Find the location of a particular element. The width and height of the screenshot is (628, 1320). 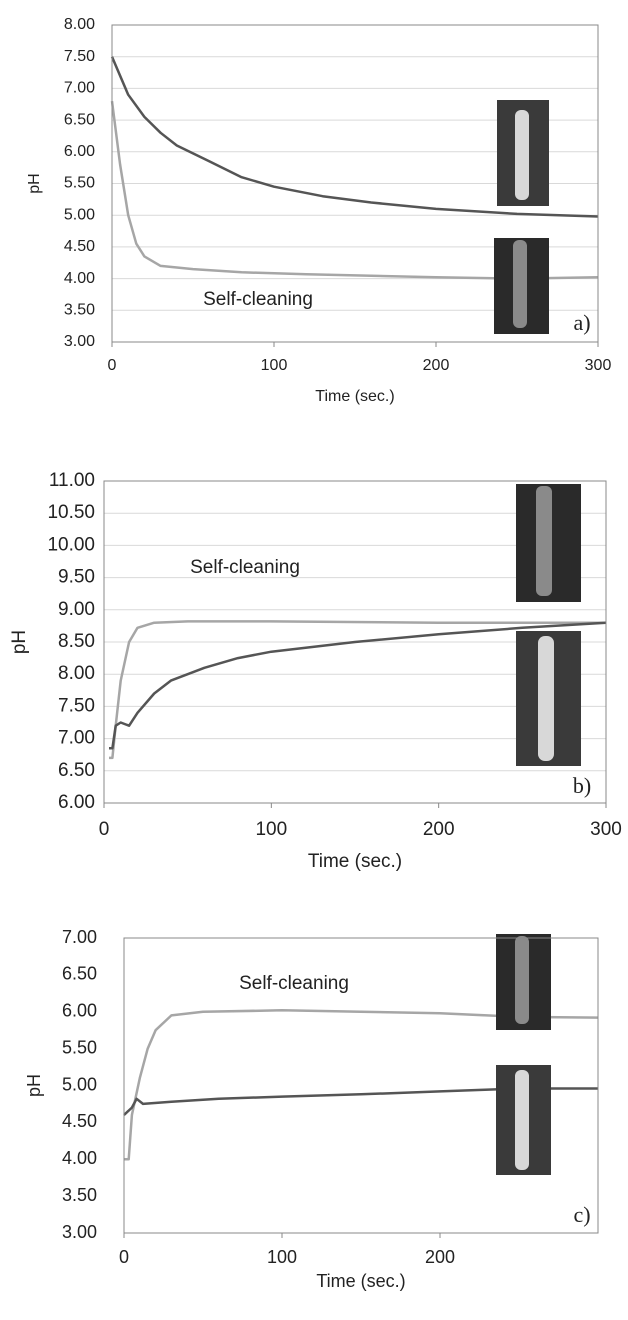

y-tick-label: 8.50 is located at coordinates (76, 641).